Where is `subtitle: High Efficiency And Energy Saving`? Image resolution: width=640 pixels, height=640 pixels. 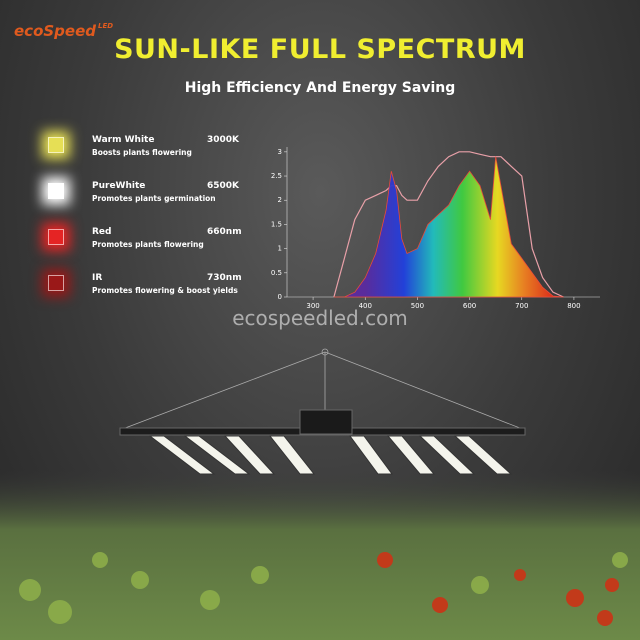 subtitle: High Efficiency And Energy Saving is located at coordinates (320, 88).